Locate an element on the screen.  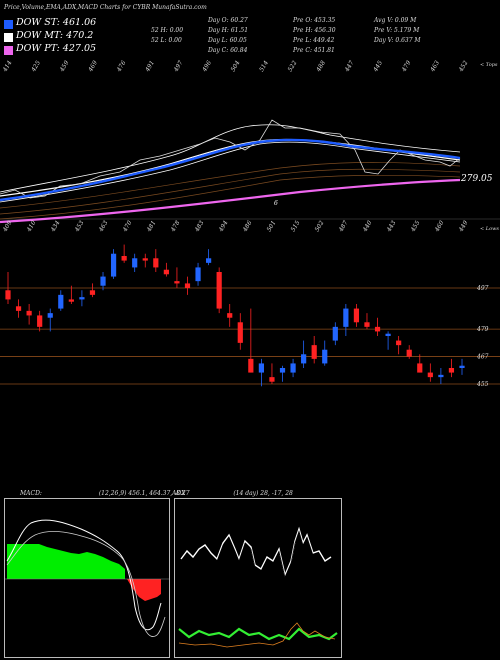
legend-st: DOW ST: 461.06 is located at coordinates (56, 22).